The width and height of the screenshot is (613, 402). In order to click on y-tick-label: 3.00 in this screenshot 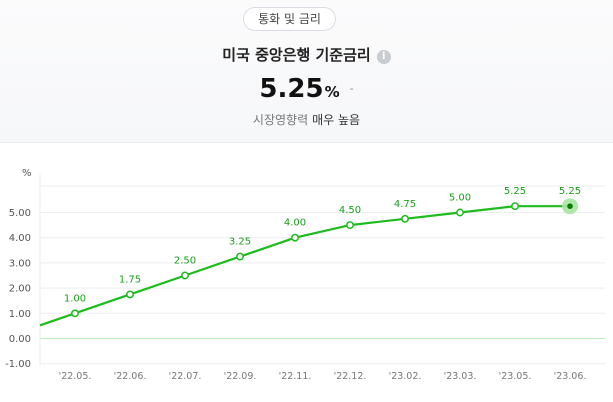, I will do `click(20, 263)`.